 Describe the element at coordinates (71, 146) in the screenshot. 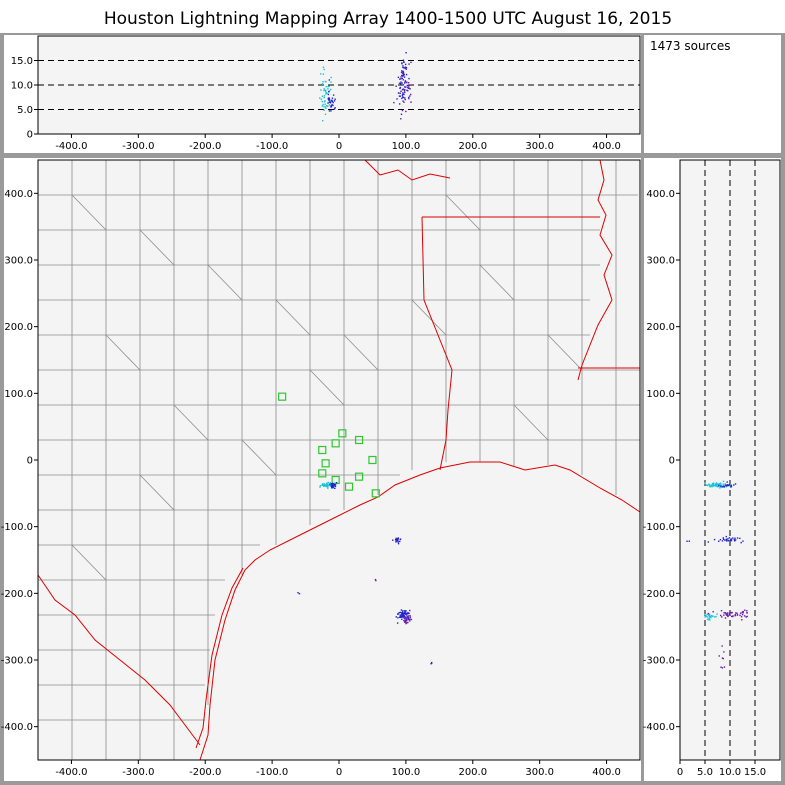

I see `altitude-xtick-label-0: -400.0` at that location.